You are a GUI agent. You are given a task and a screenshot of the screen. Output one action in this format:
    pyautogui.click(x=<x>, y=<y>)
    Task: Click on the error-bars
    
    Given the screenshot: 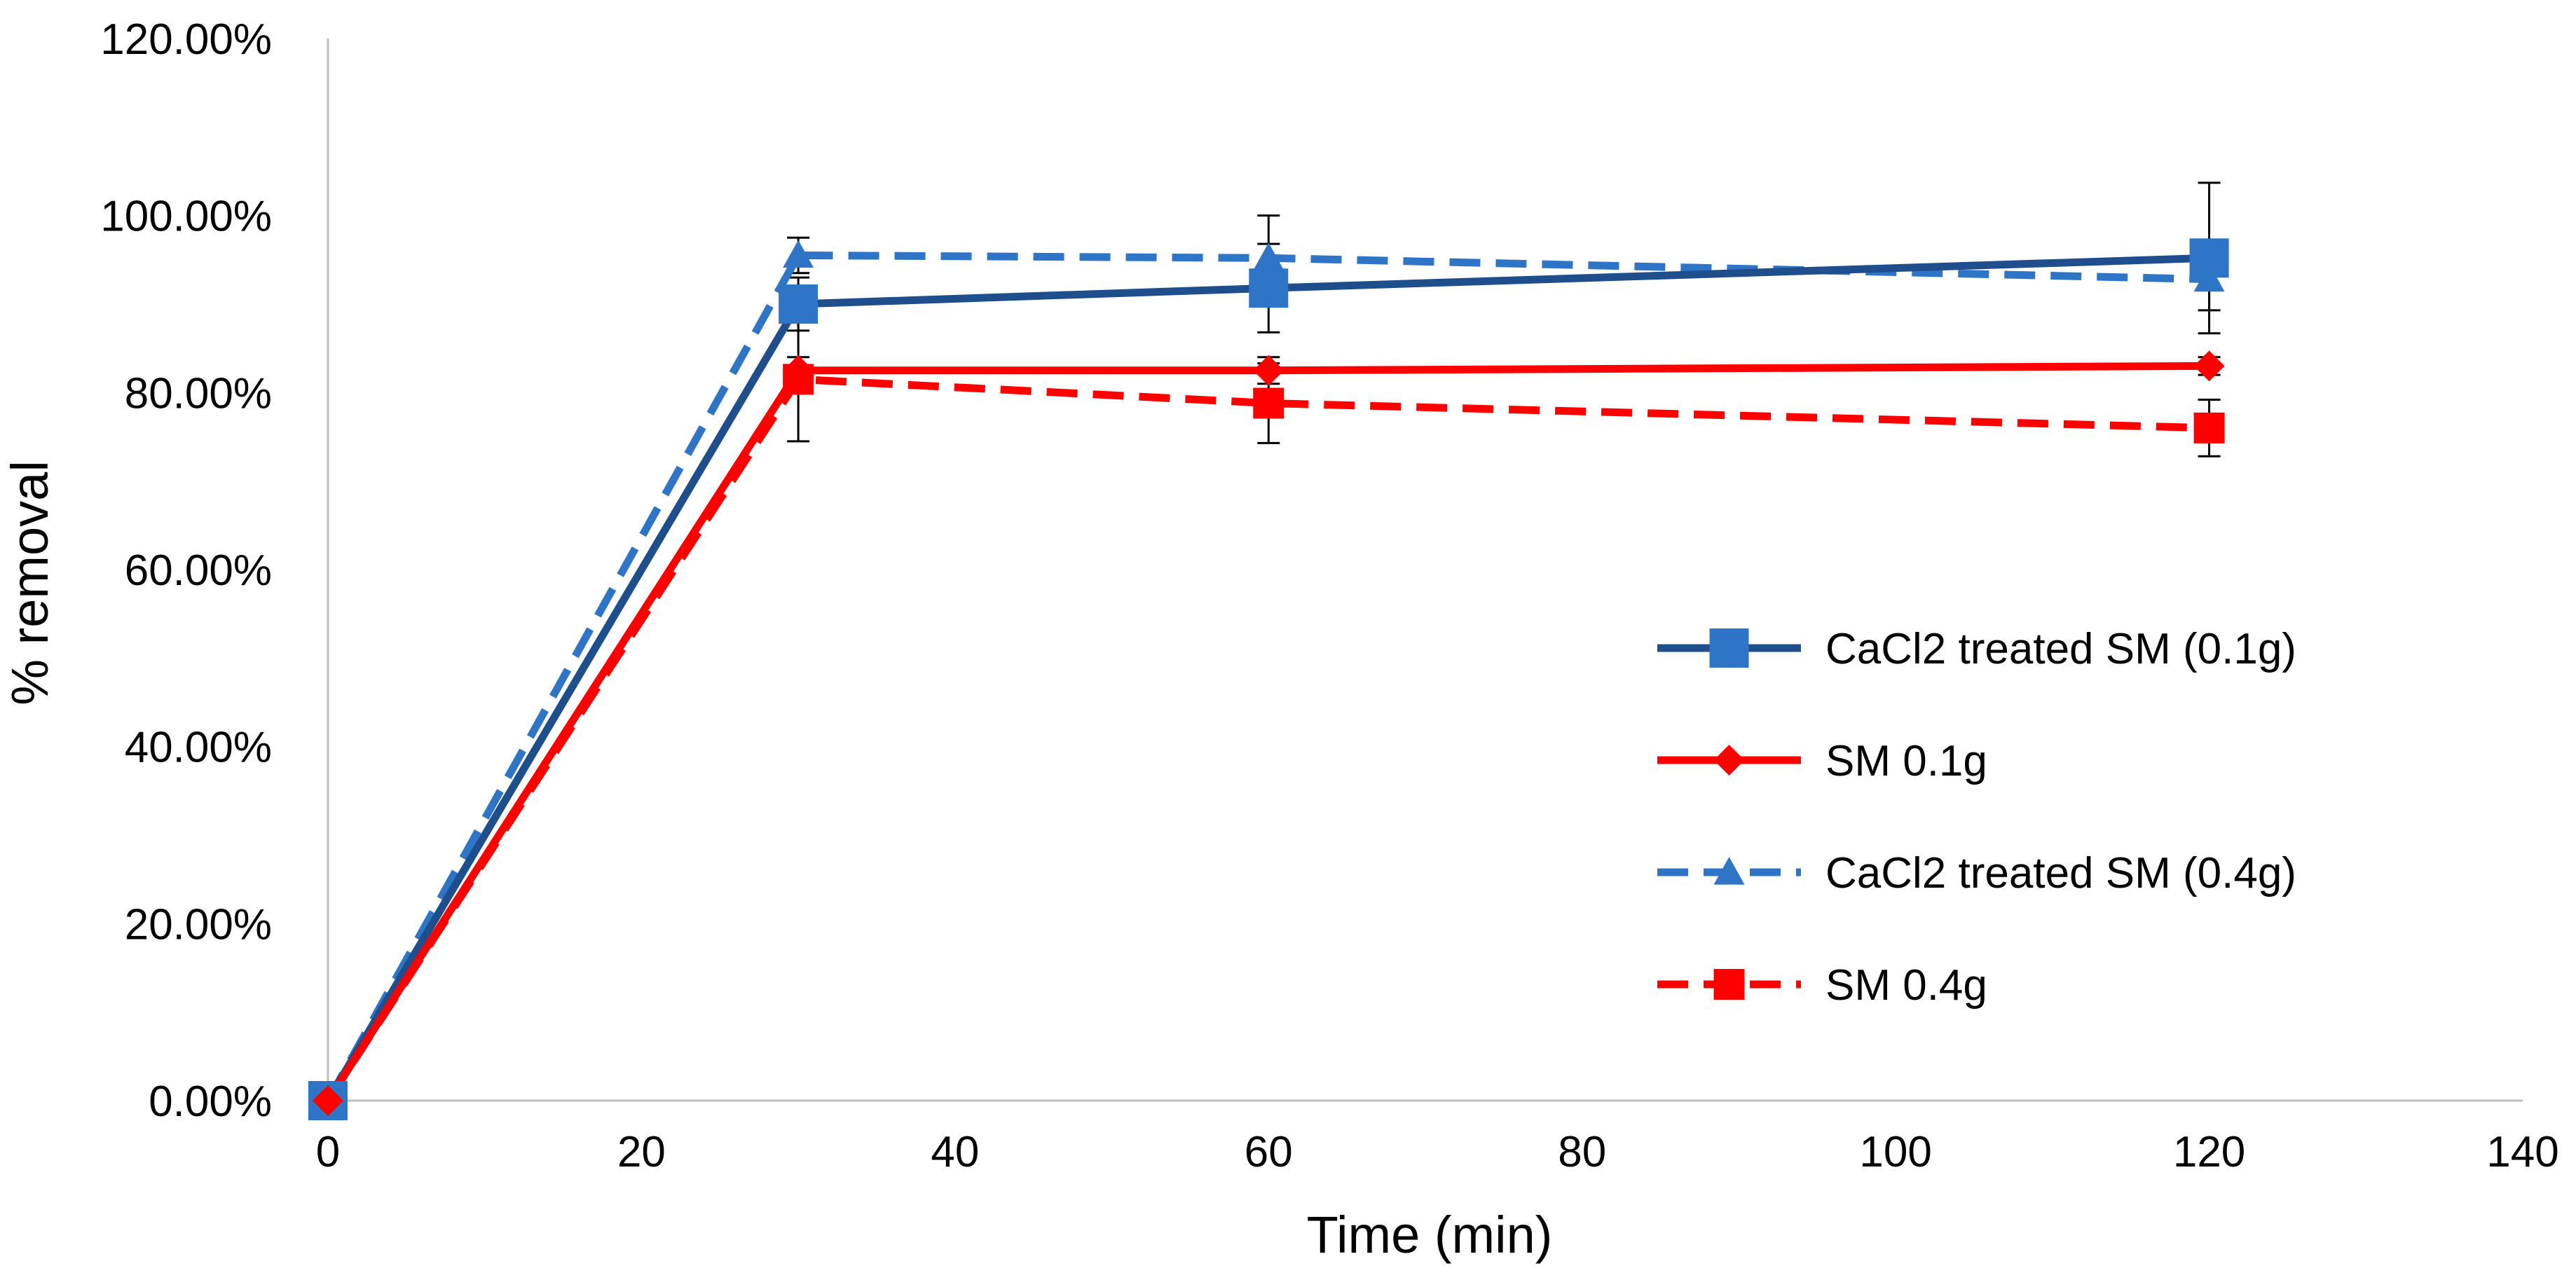 What is the action you would take?
    pyautogui.click(x=1504, y=319)
    